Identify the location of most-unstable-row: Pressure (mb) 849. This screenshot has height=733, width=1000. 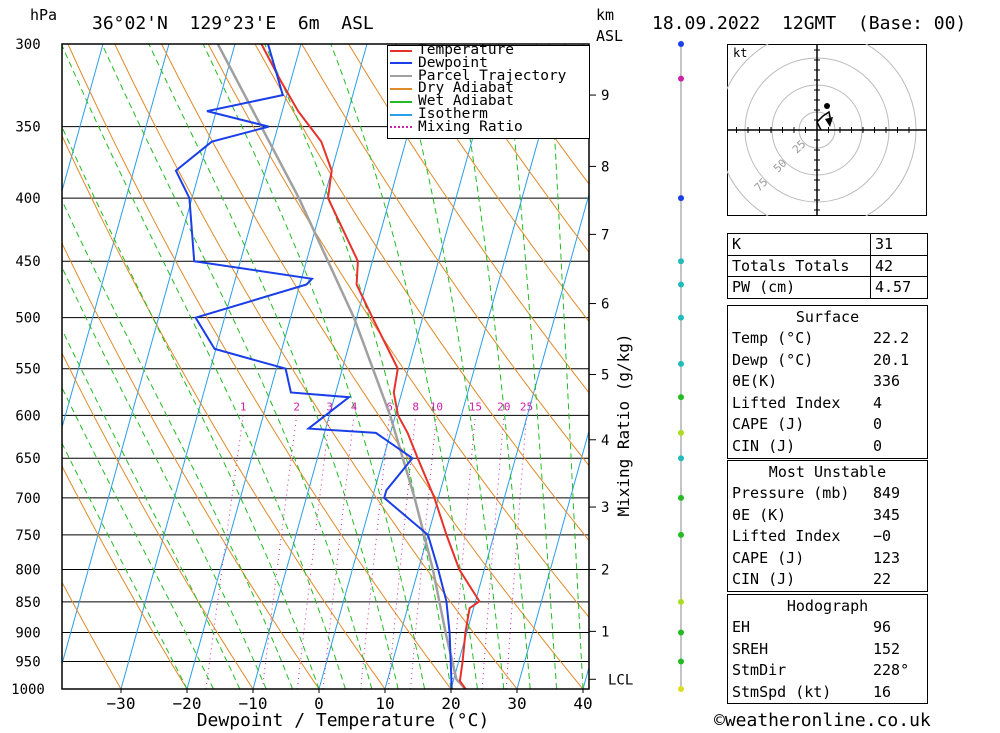
(816, 493).